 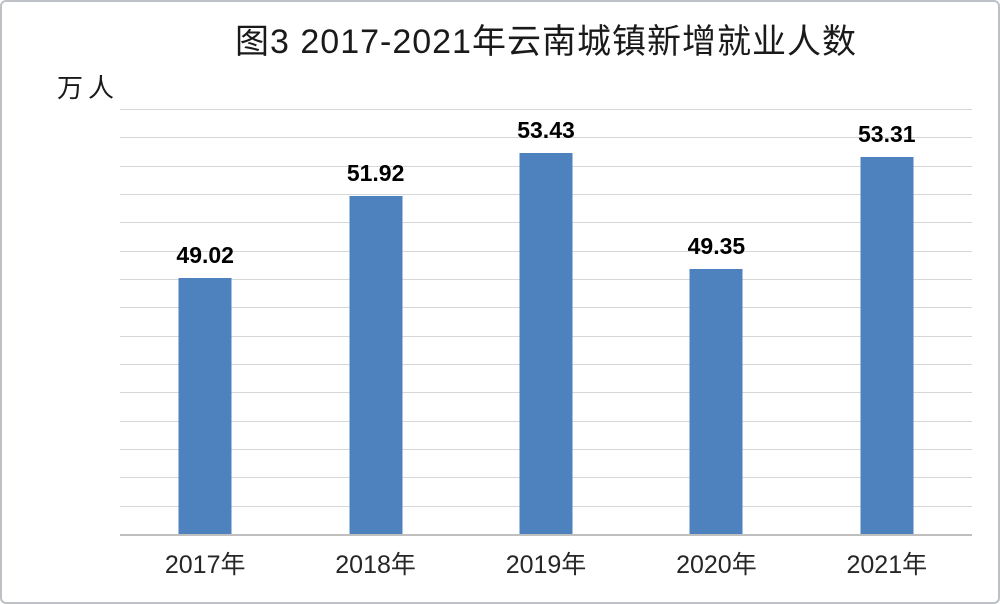 What do you see at coordinates (716, 401) in the screenshot?
I see `bar-2020年` at bounding box center [716, 401].